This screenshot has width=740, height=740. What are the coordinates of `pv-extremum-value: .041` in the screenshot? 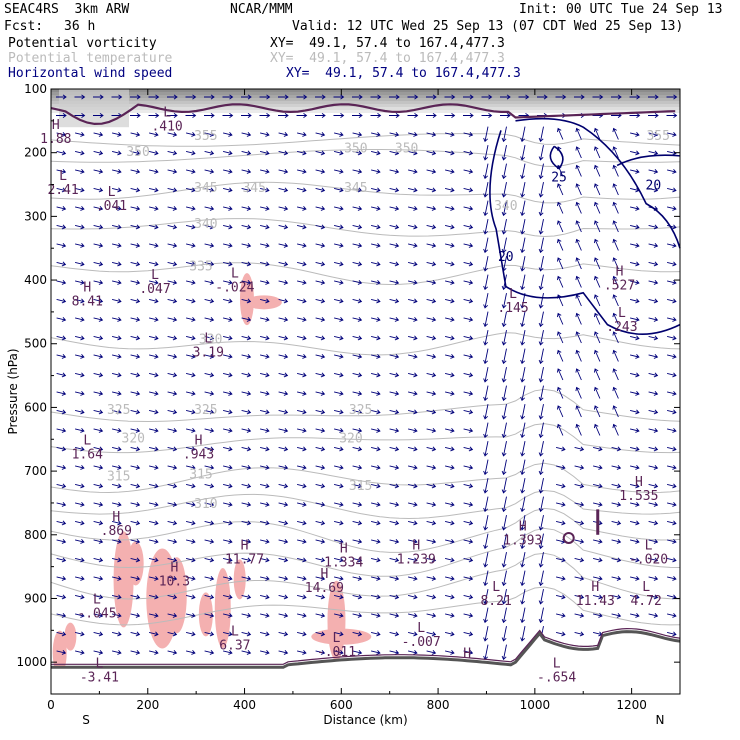 It's located at (111, 206).